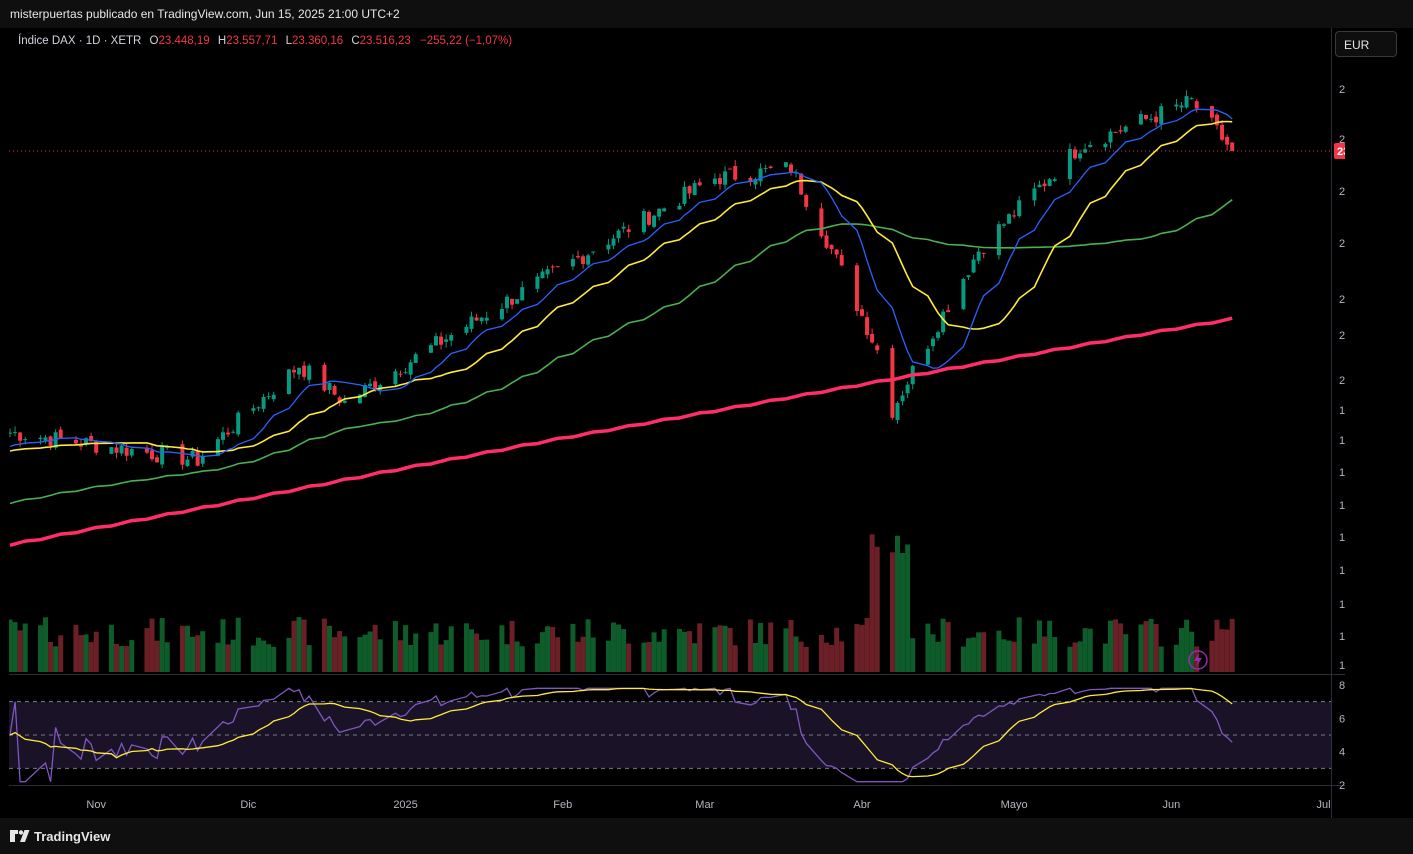 This screenshot has width=1413, height=854. I want to click on alert-bolt-icon, so click(1198, 660).